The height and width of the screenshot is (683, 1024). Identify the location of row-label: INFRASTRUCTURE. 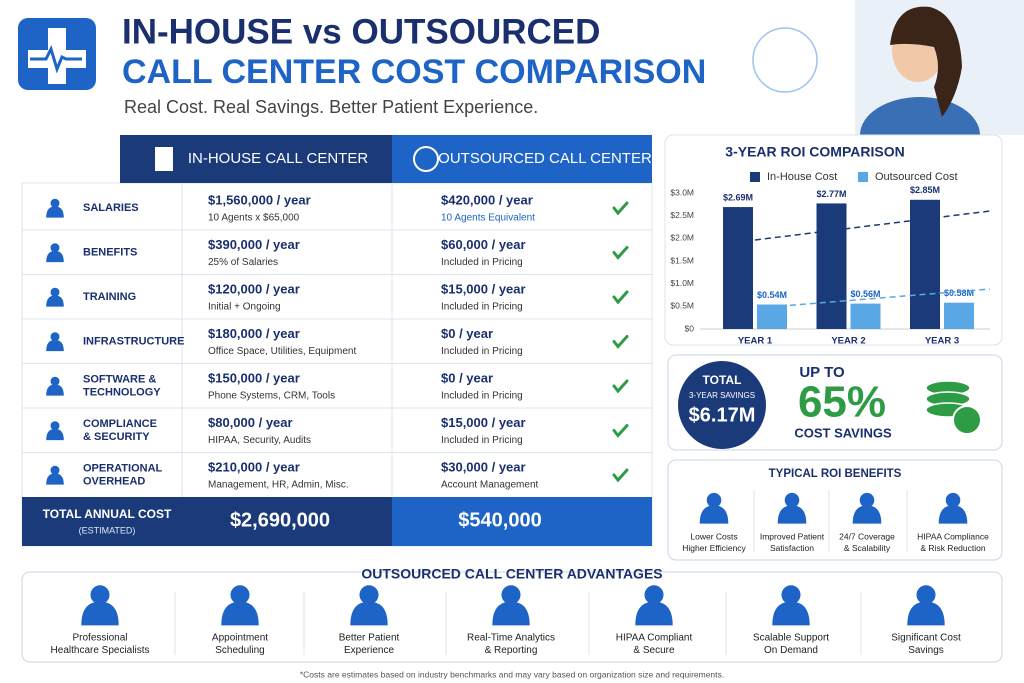
(133, 341).